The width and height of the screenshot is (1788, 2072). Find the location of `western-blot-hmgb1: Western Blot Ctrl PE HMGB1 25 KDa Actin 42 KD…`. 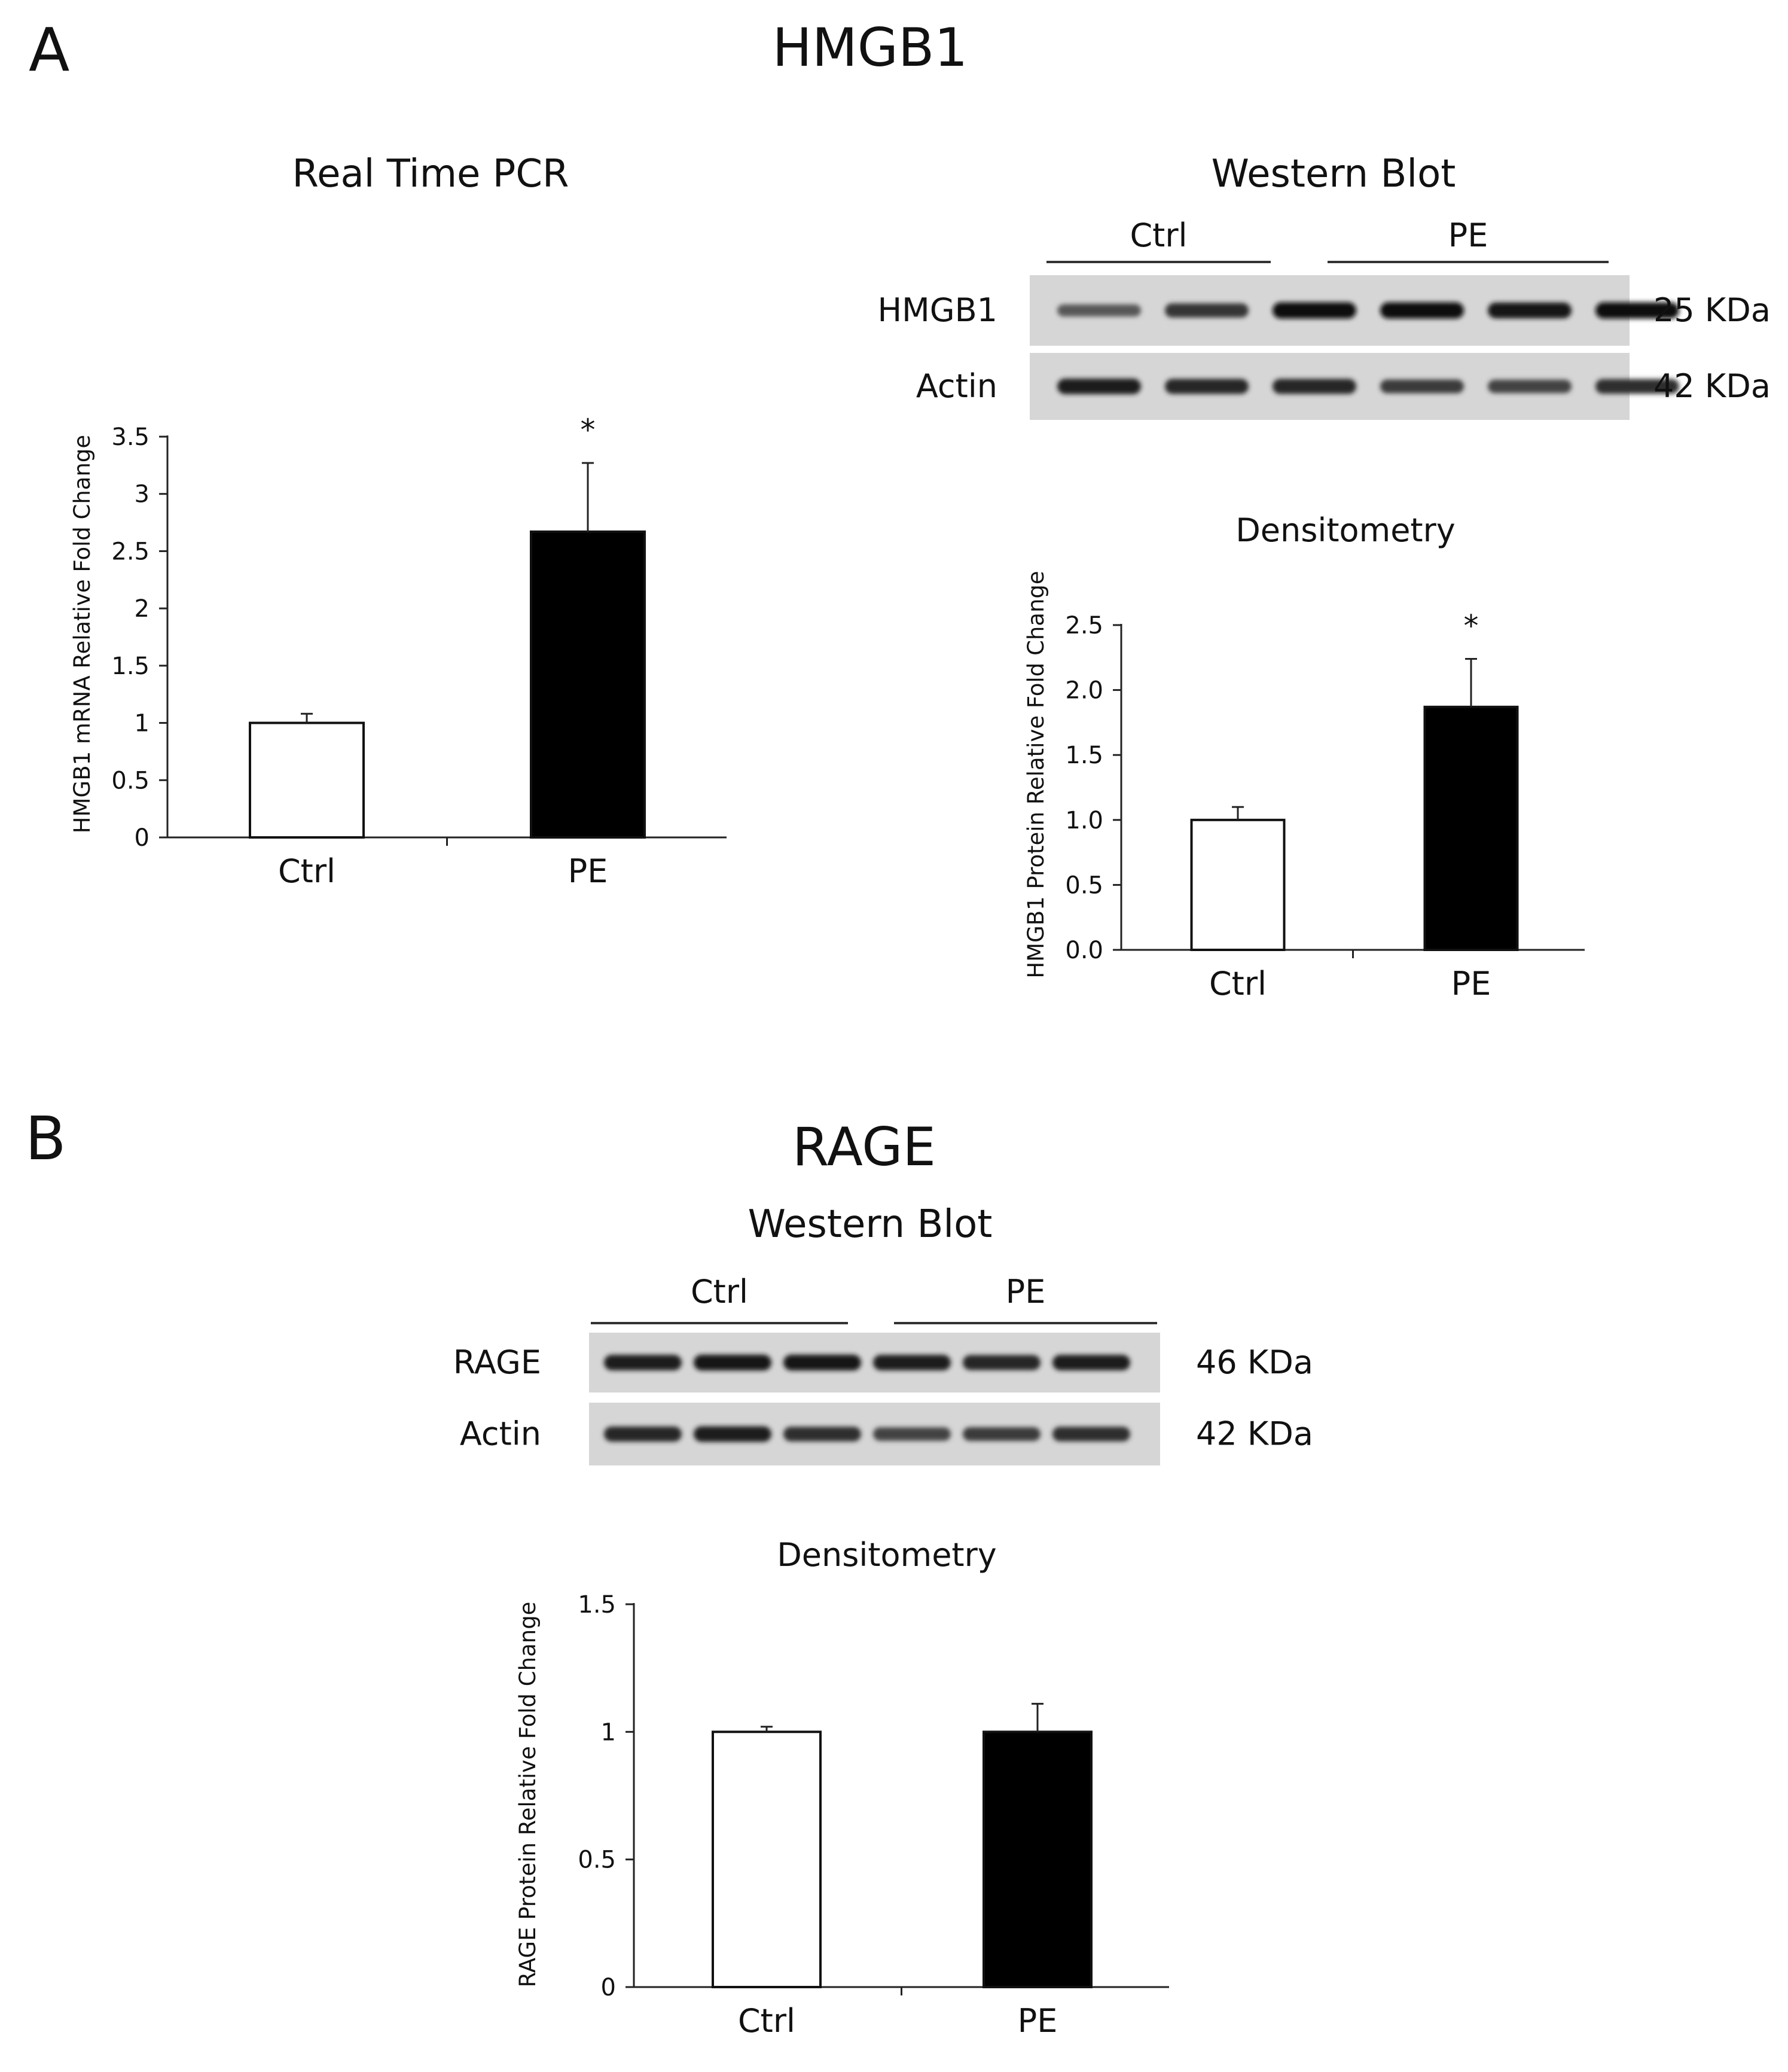

western-blot-hmgb1: Western Blot Ctrl PE HMGB1 25 KDa Actin 42 KD… is located at coordinates (1324, 286).